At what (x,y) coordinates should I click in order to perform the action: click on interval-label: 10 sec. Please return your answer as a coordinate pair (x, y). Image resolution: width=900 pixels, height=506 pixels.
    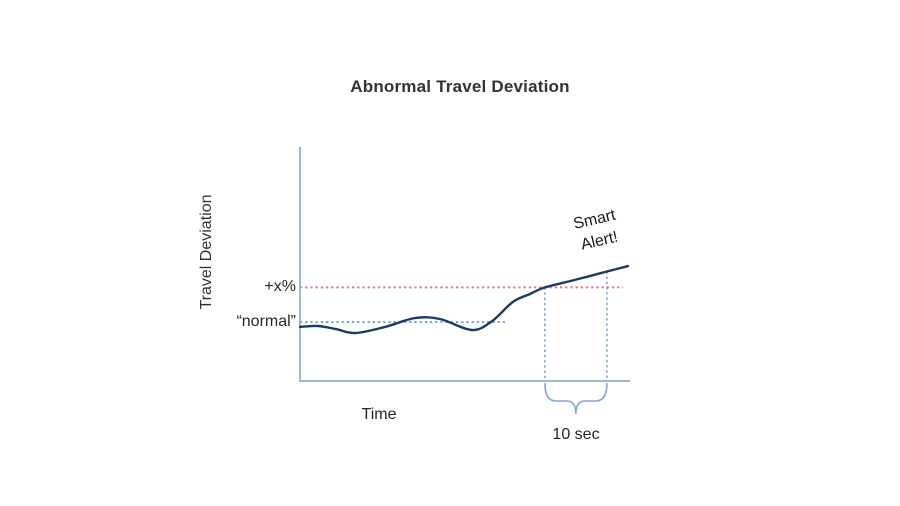
    Looking at the image, I should click on (576, 434).